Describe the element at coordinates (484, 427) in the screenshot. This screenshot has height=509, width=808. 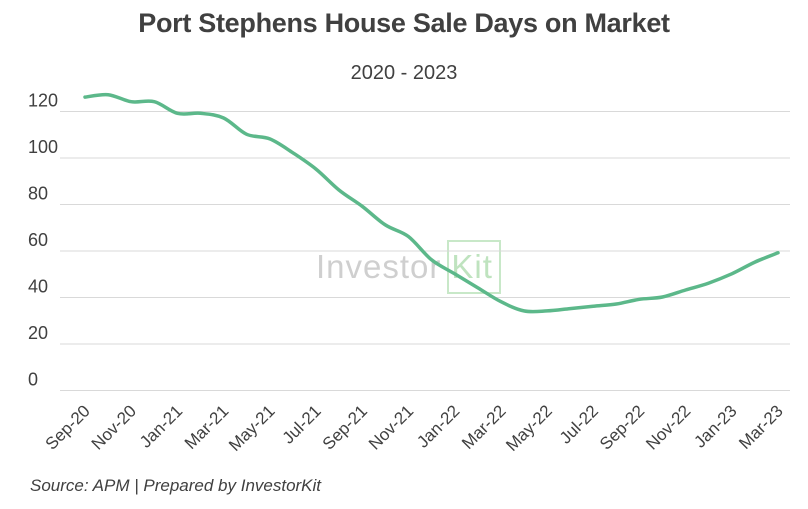
I see `x-tick-label: Mar-22` at that location.